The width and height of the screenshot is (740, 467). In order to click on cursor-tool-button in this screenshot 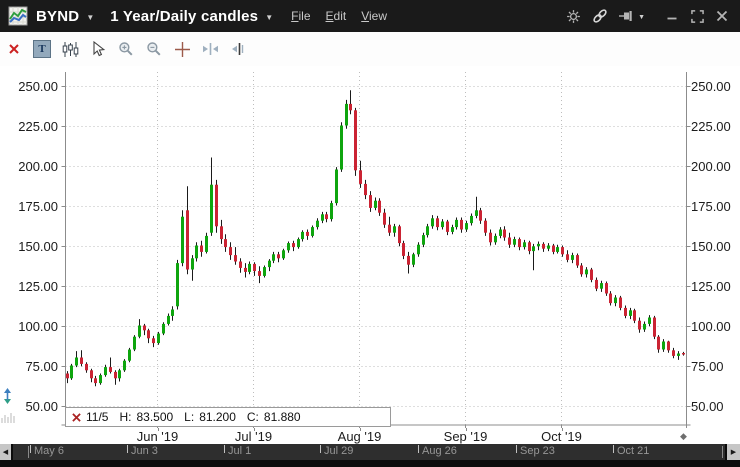, I will do `click(98, 49)`.